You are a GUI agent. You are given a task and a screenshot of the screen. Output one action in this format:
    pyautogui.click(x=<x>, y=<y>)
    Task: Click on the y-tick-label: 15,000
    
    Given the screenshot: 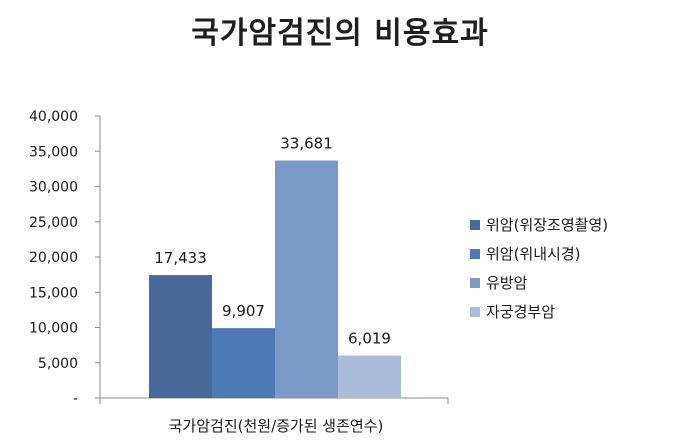 What is the action you would take?
    pyautogui.click(x=53, y=293)
    